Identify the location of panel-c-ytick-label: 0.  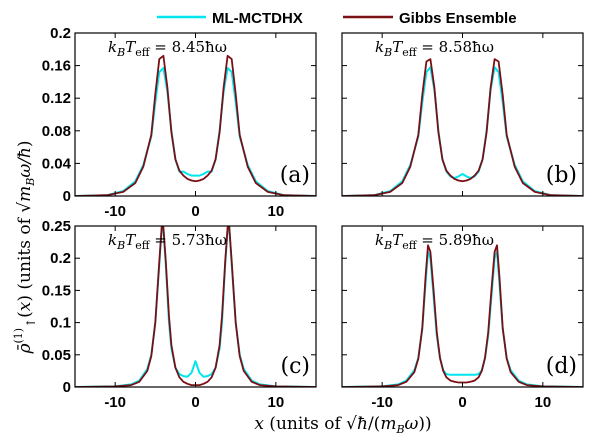
(67, 387).